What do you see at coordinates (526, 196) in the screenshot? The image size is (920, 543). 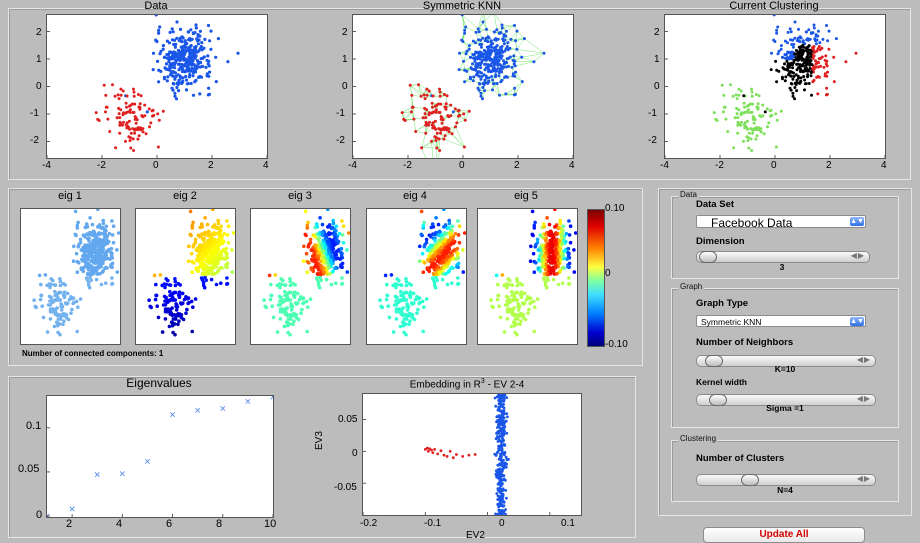 I see `eig-title: eig 5` at bounding box center [526, 196].